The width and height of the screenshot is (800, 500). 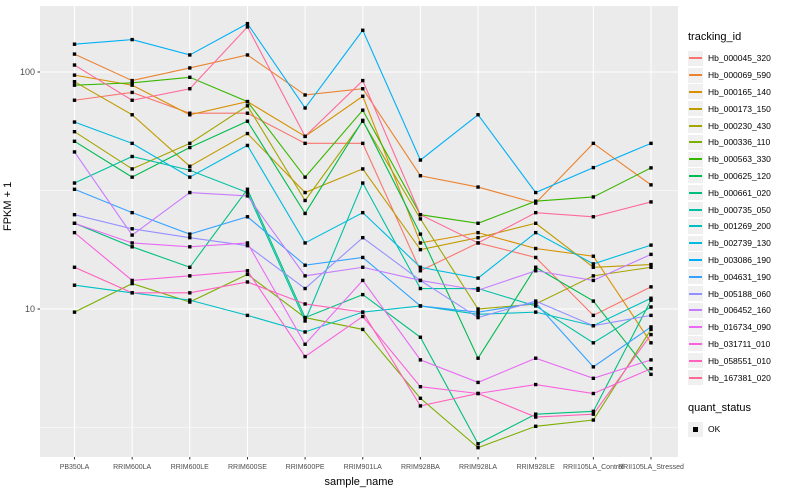 What do you see at coordinates (247, 467) in the screenshot?
I see `x-tick-label: RRIM600SE` at bounding box center [247, 467].